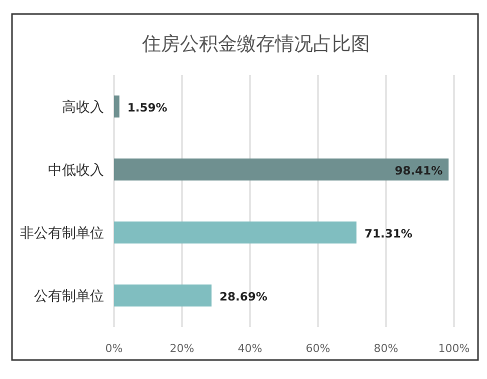 This screenshot has width=487, height=379. Describe the element at coordinates (69, 296) in the screenshot. I see `y-tick-label: 公有制单位` at that location.